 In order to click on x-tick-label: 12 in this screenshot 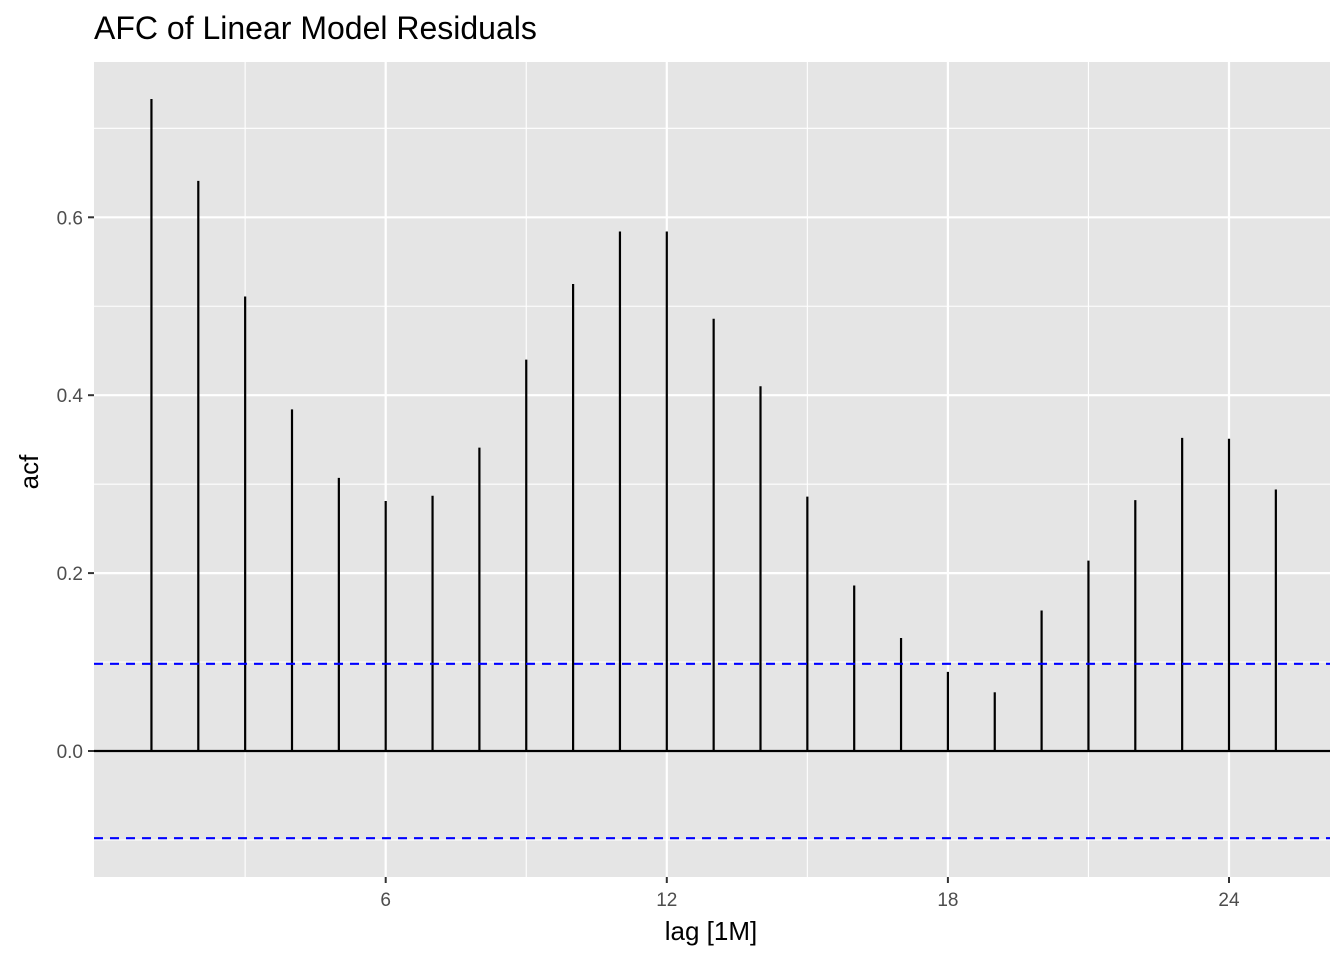, I will do `click(666, 900)`.